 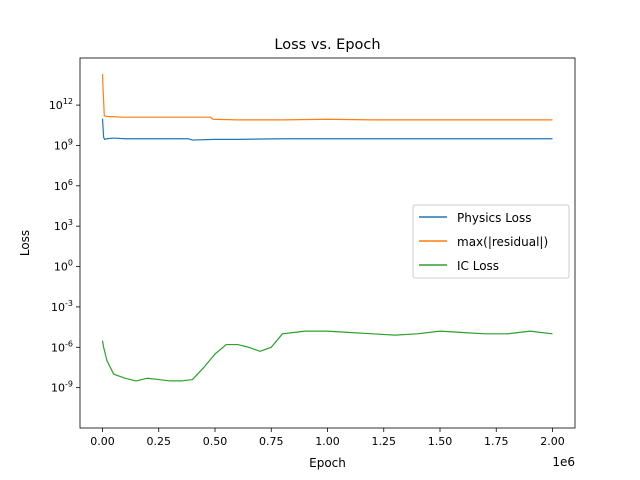 I want to click on y-tick-label: 10¹², so click(x=61, y=104).